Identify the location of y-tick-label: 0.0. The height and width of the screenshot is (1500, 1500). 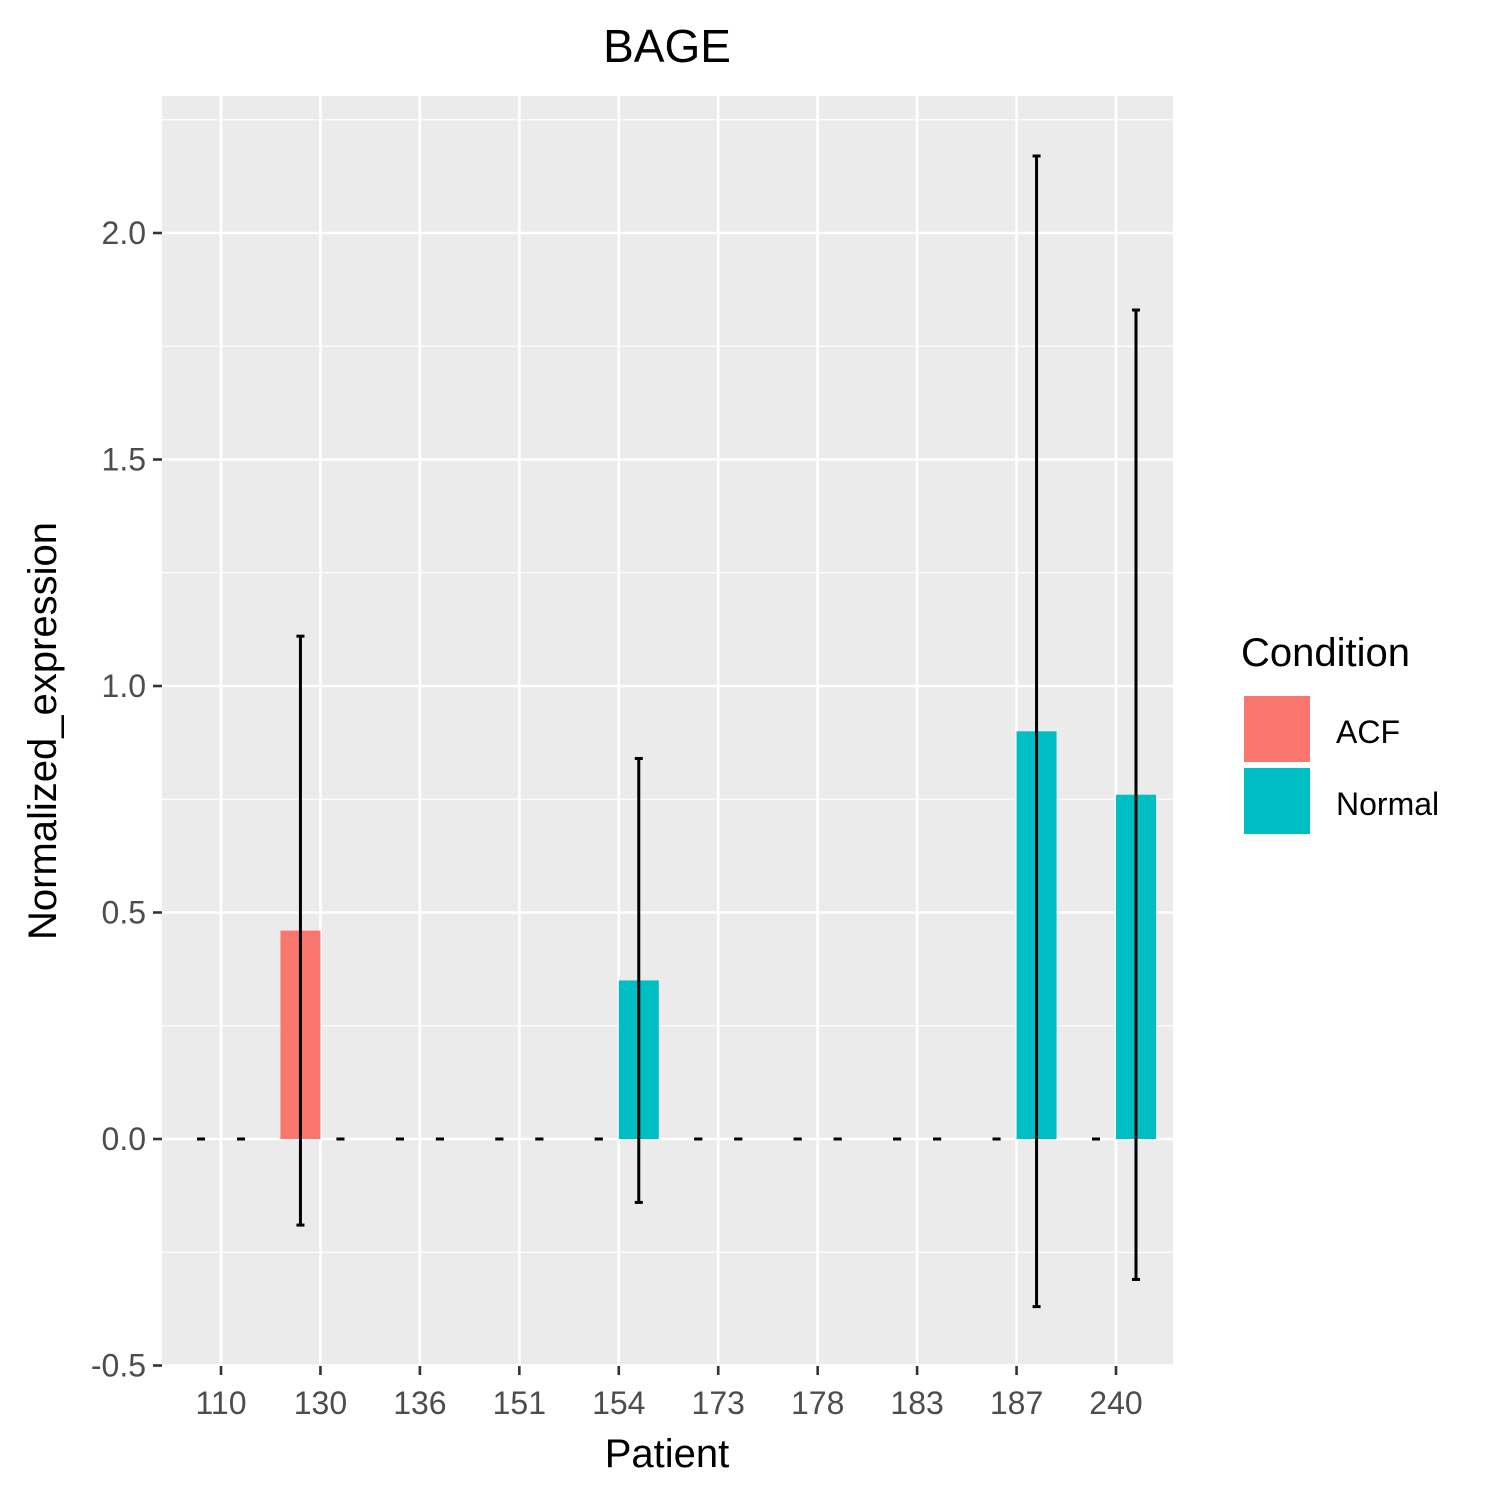
(124, 1139).